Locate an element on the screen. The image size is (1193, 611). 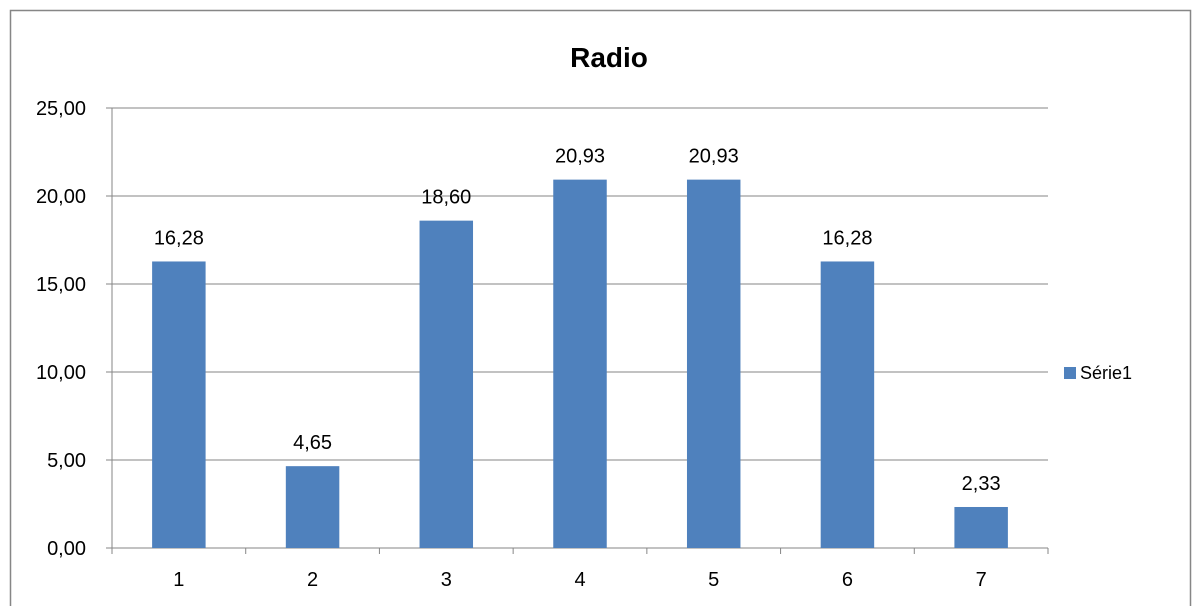
data-label-3: 18,60 is located at coordinates (446, 198).